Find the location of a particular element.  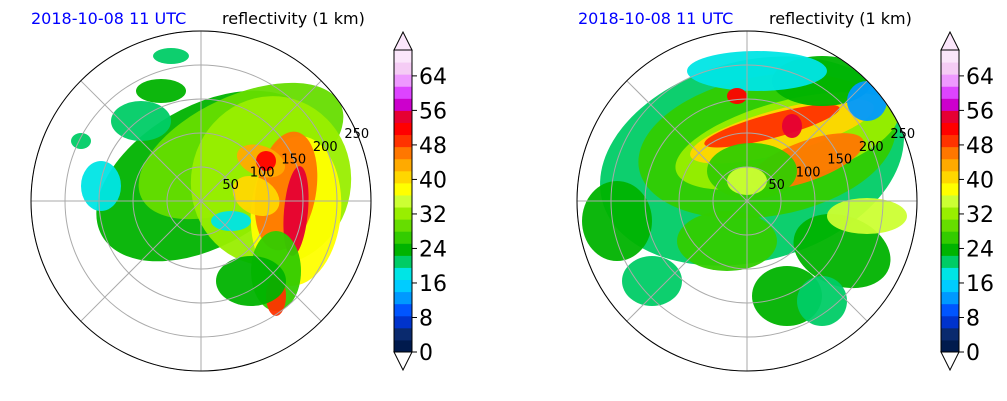

range-ring-label: 50 is located at coordinates (230, 185).